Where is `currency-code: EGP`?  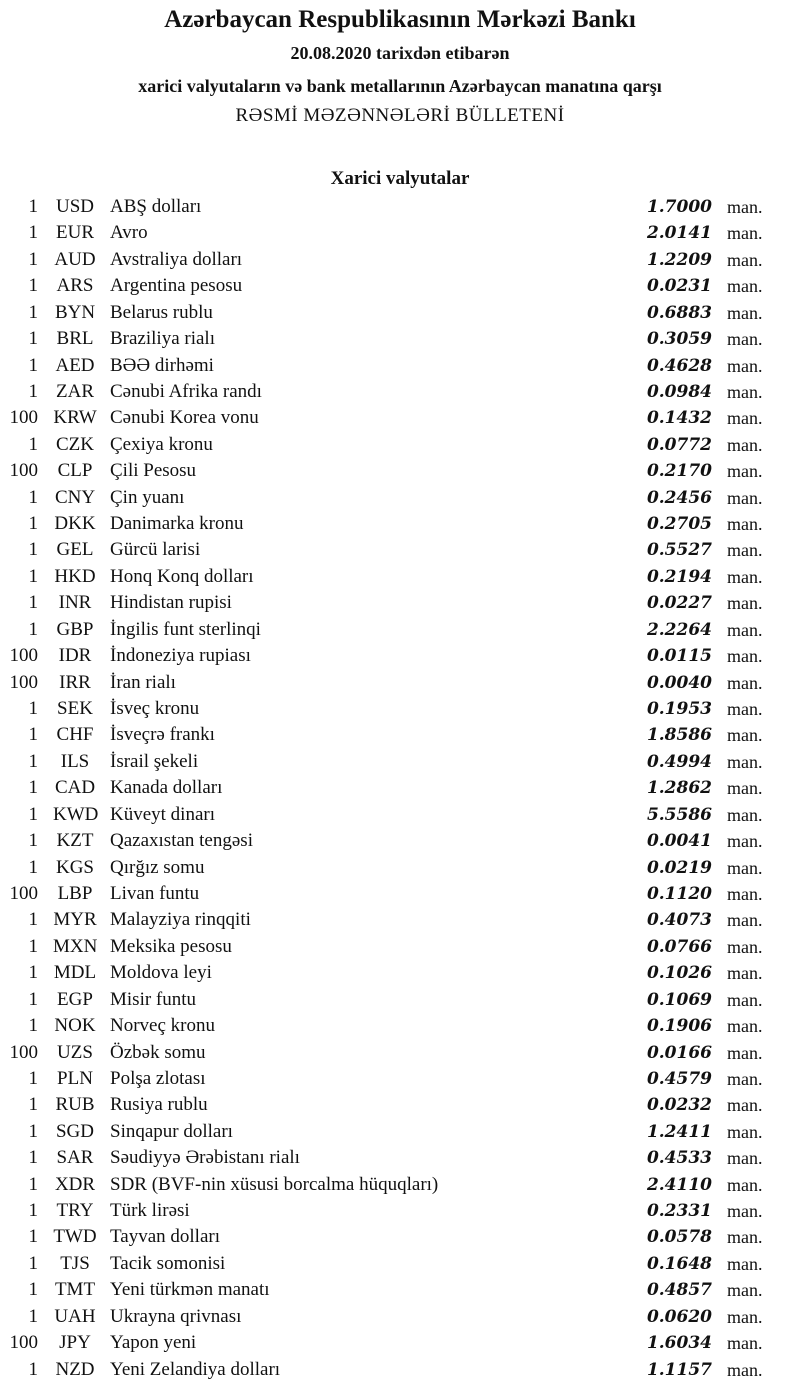 currency-code: EGP is located at coordinates (75, 999).